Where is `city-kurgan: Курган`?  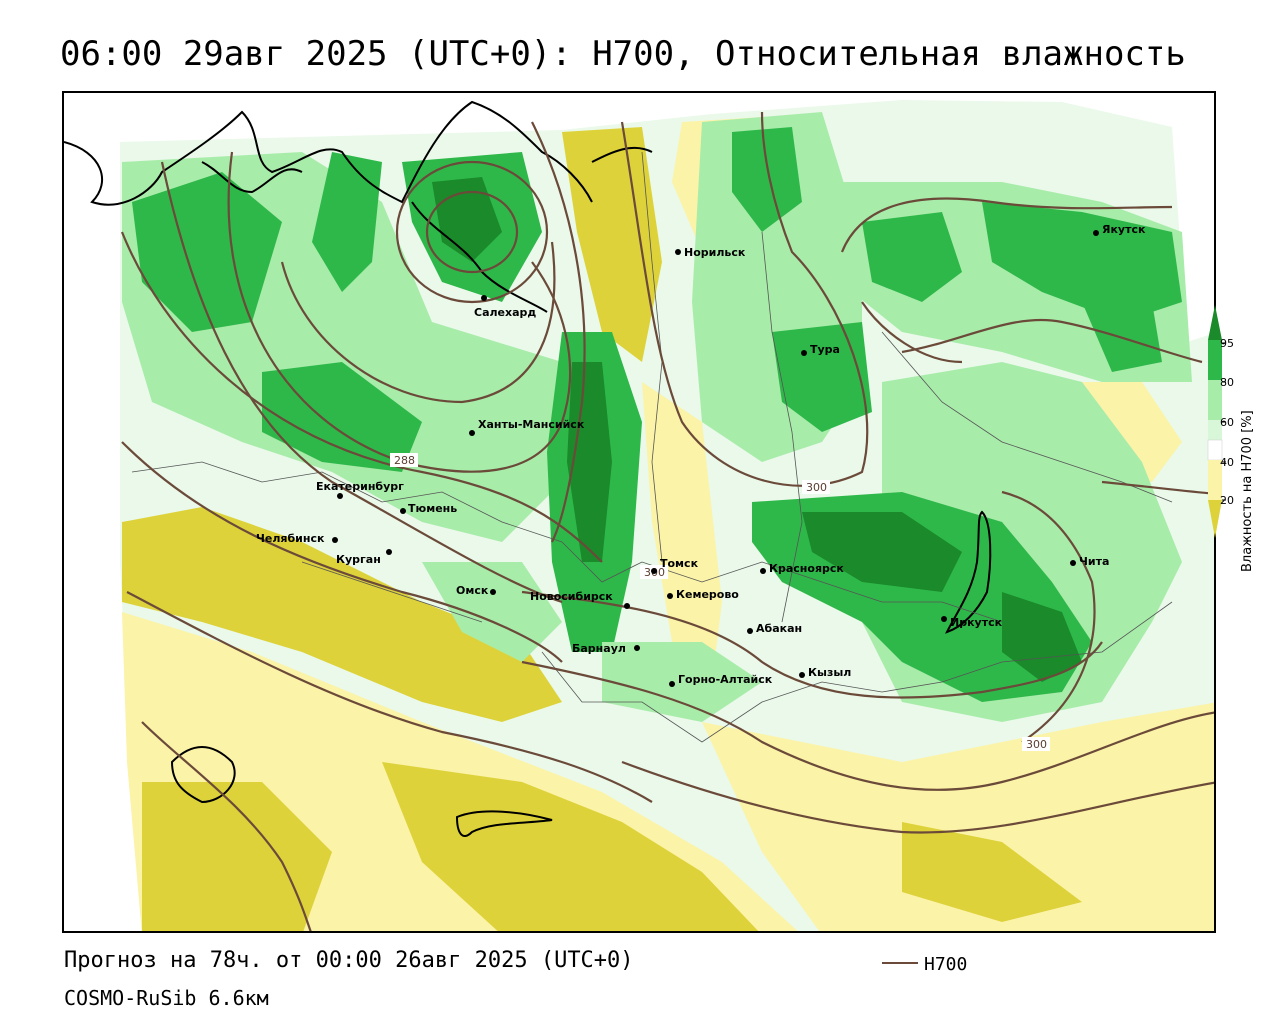
city-kurgan: Курган is located at coordinates (364, 557).